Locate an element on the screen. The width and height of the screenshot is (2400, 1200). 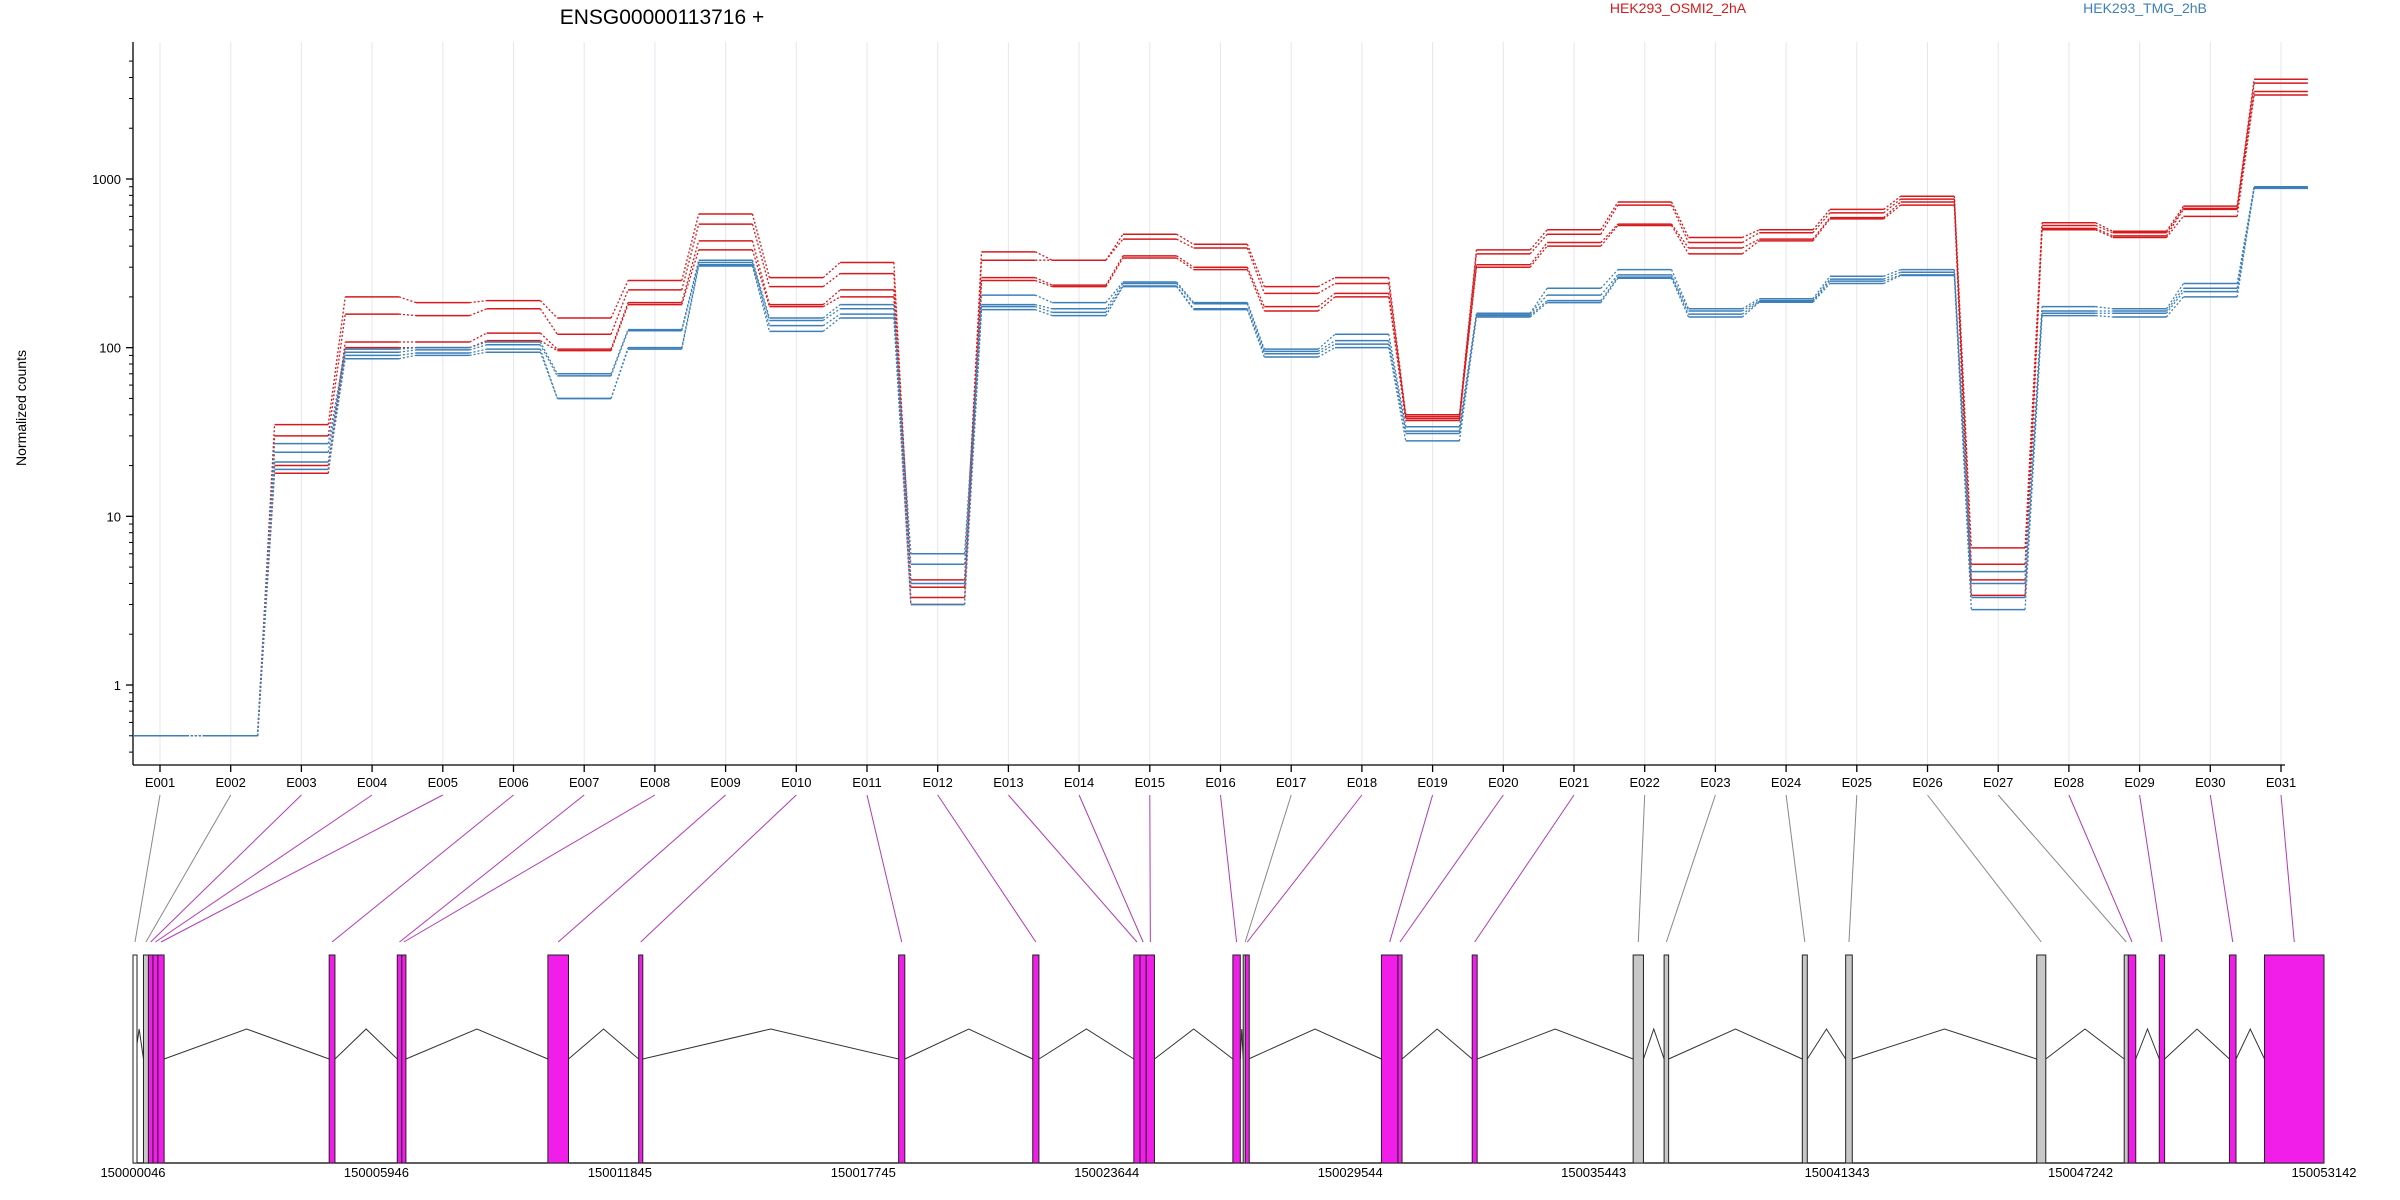
x-tick-label-E012: E012 is located at coordinates (938, 782).